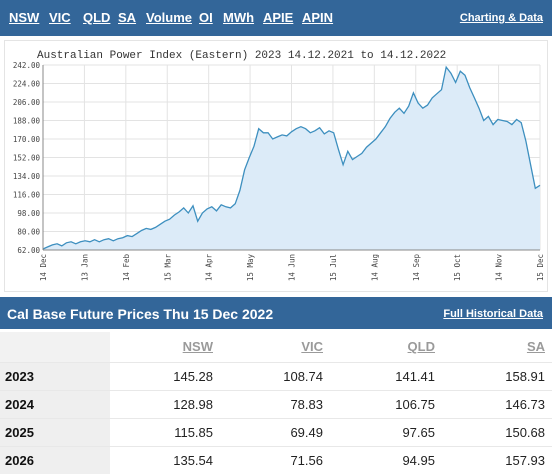  What do you see at coordinates (60, 17) in the screenshot?
I see `tab-vic: VIC` at bounding box center [60, 17].